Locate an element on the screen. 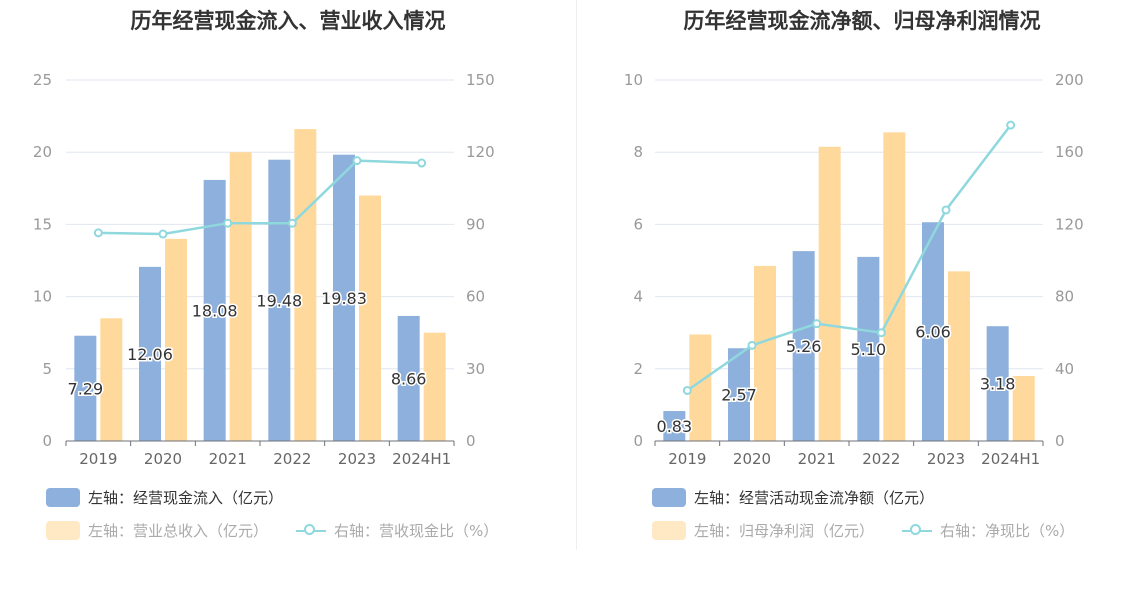  x-tick-label: 2019 is located at coordinates (98, 459).